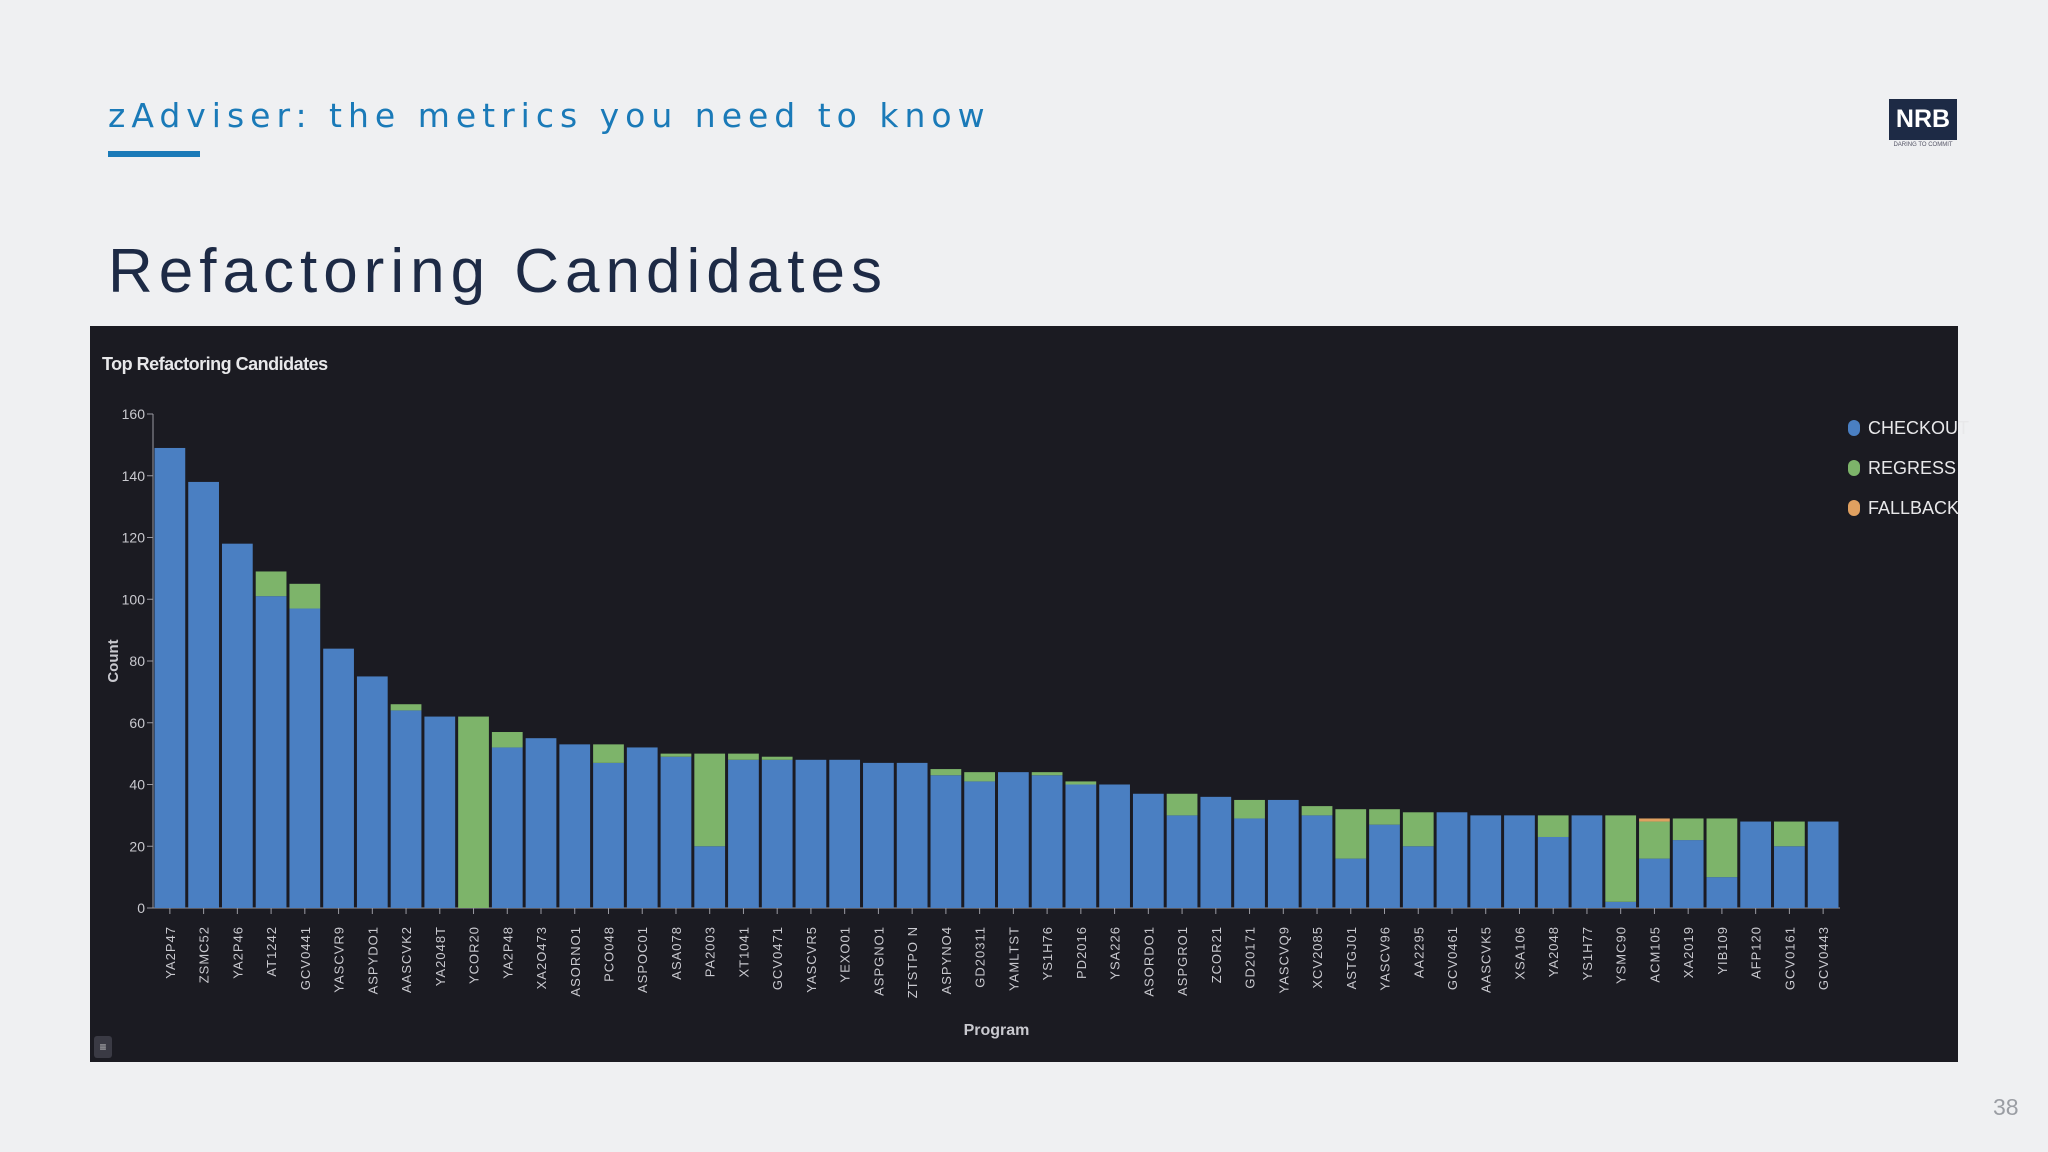 The height and width of the screenshot is (1152, 2048). What do you see at coordinates (980, 957) in the screenshot?
I see `x-tick-label: GD20311` at bounding box center [980, 957].